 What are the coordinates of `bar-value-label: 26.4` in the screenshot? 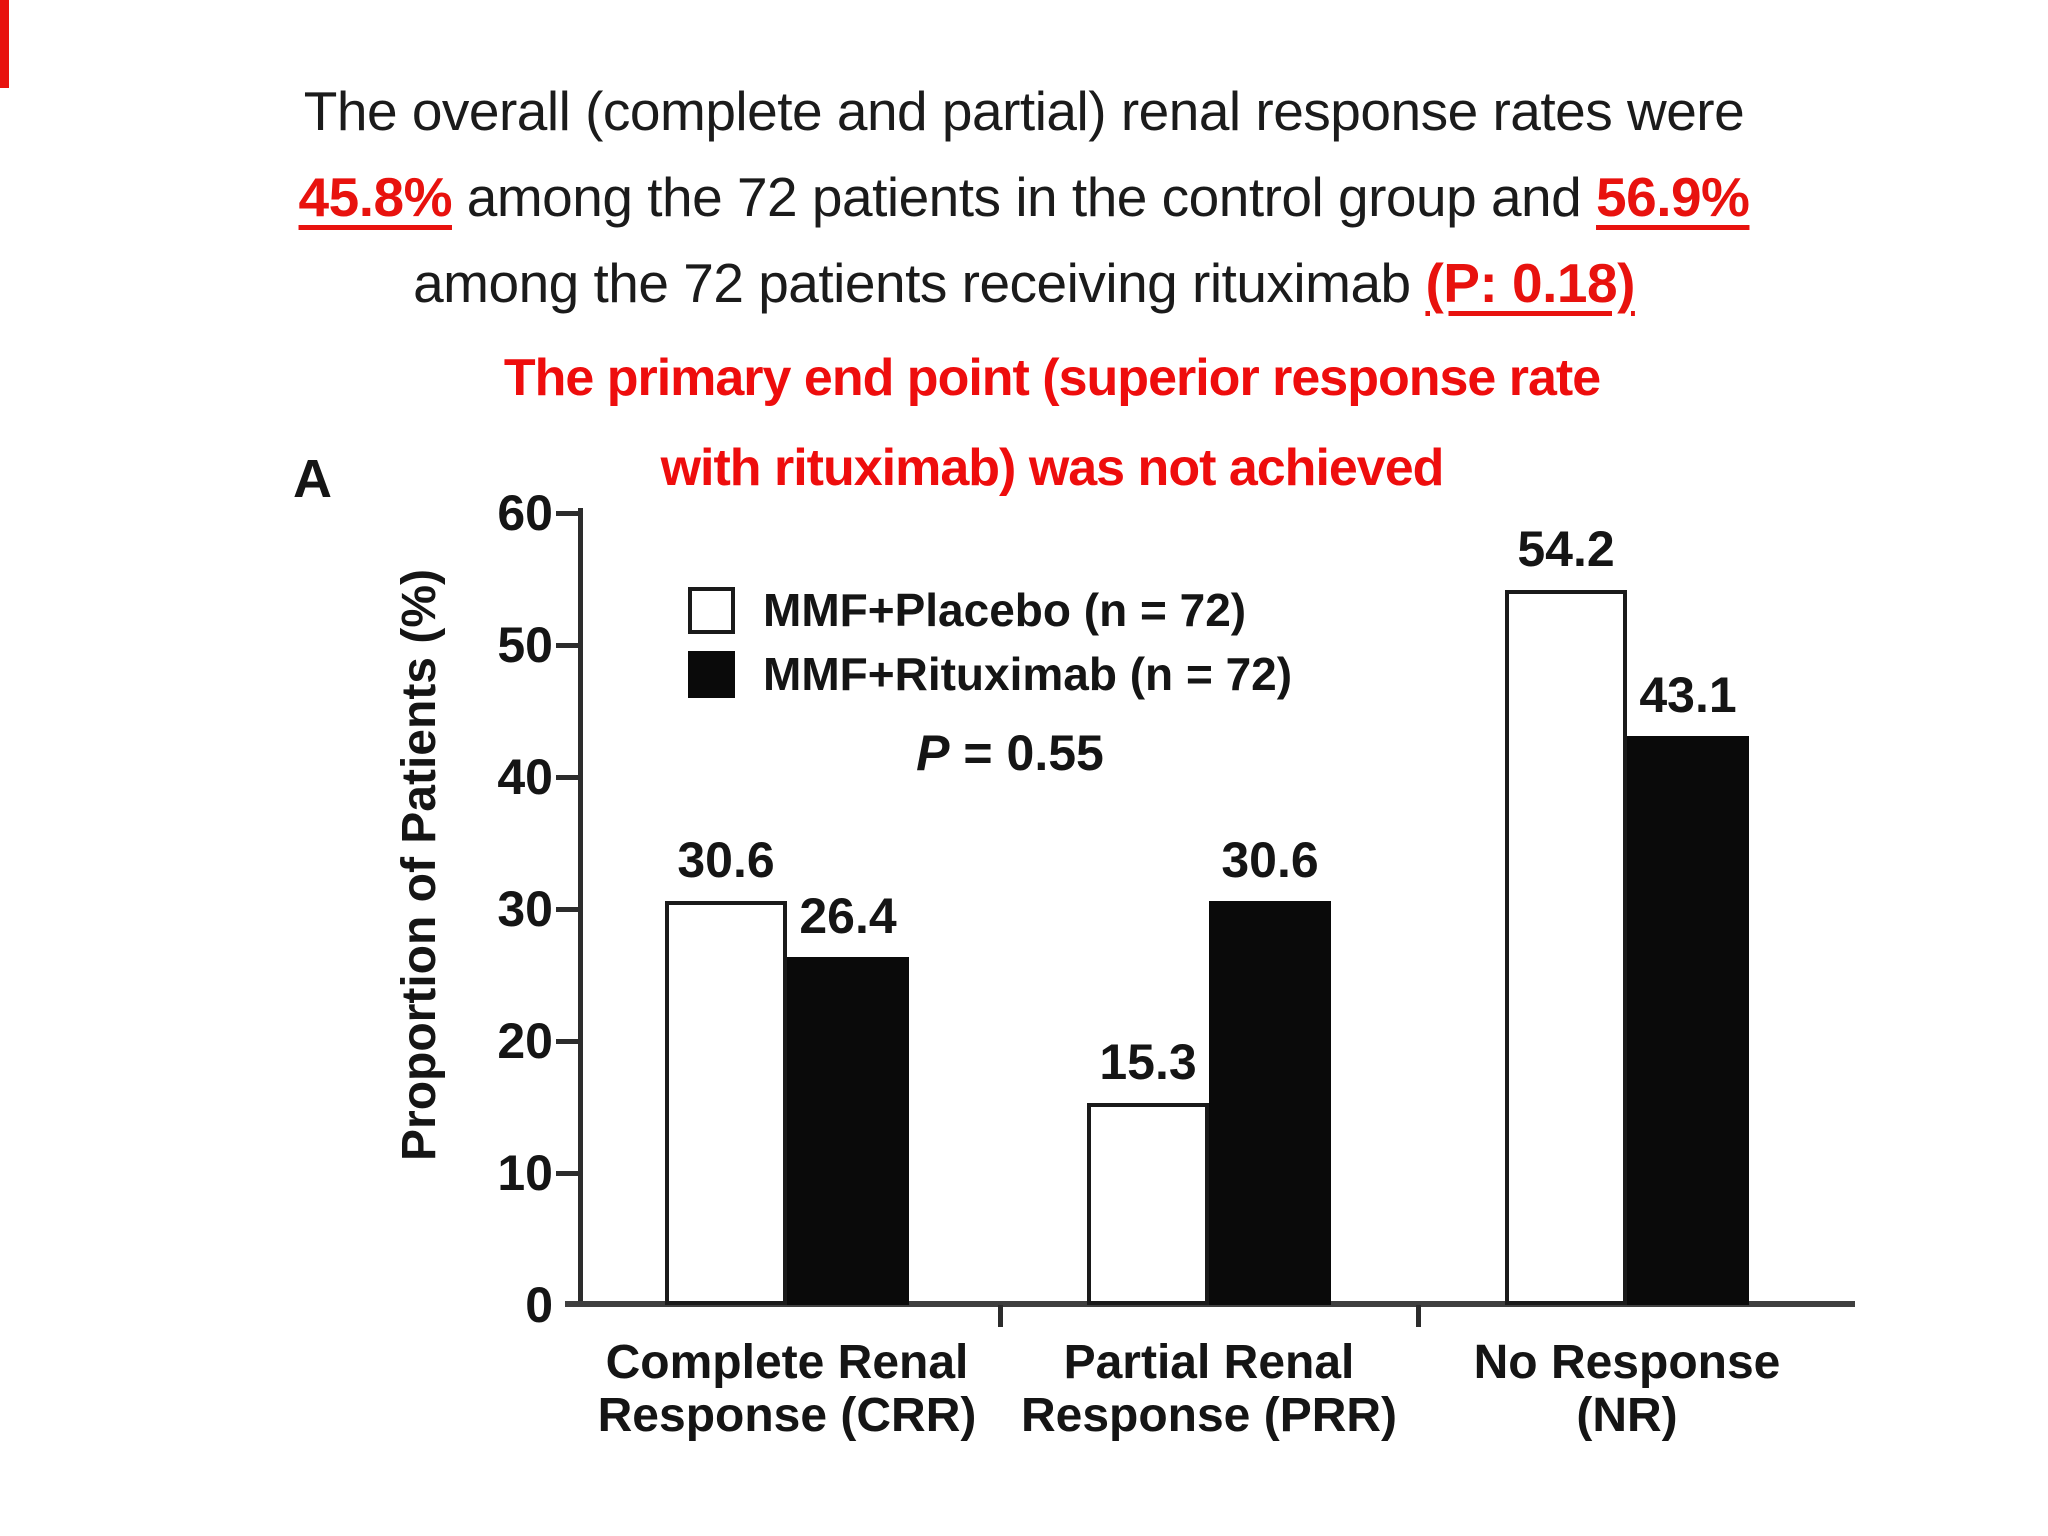 It's located at (848, 916).